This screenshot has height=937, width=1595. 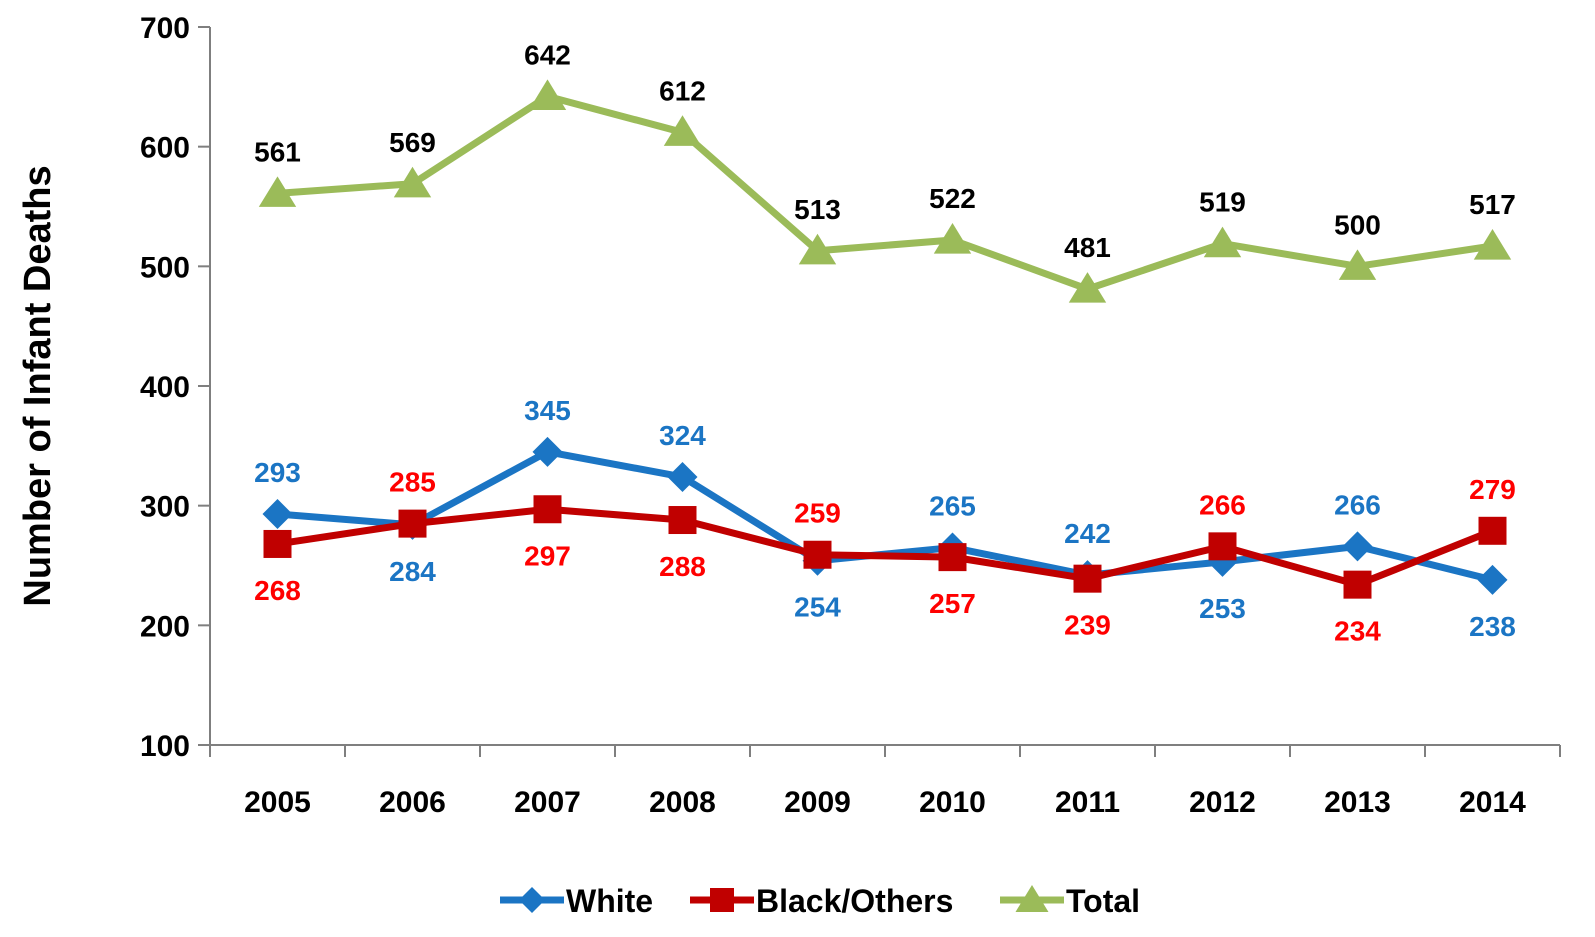 What do you see at coordinates (1087, 802) in the screenshot?
I see `x-tick-label: 2011` at bounding box center [1087, 802].